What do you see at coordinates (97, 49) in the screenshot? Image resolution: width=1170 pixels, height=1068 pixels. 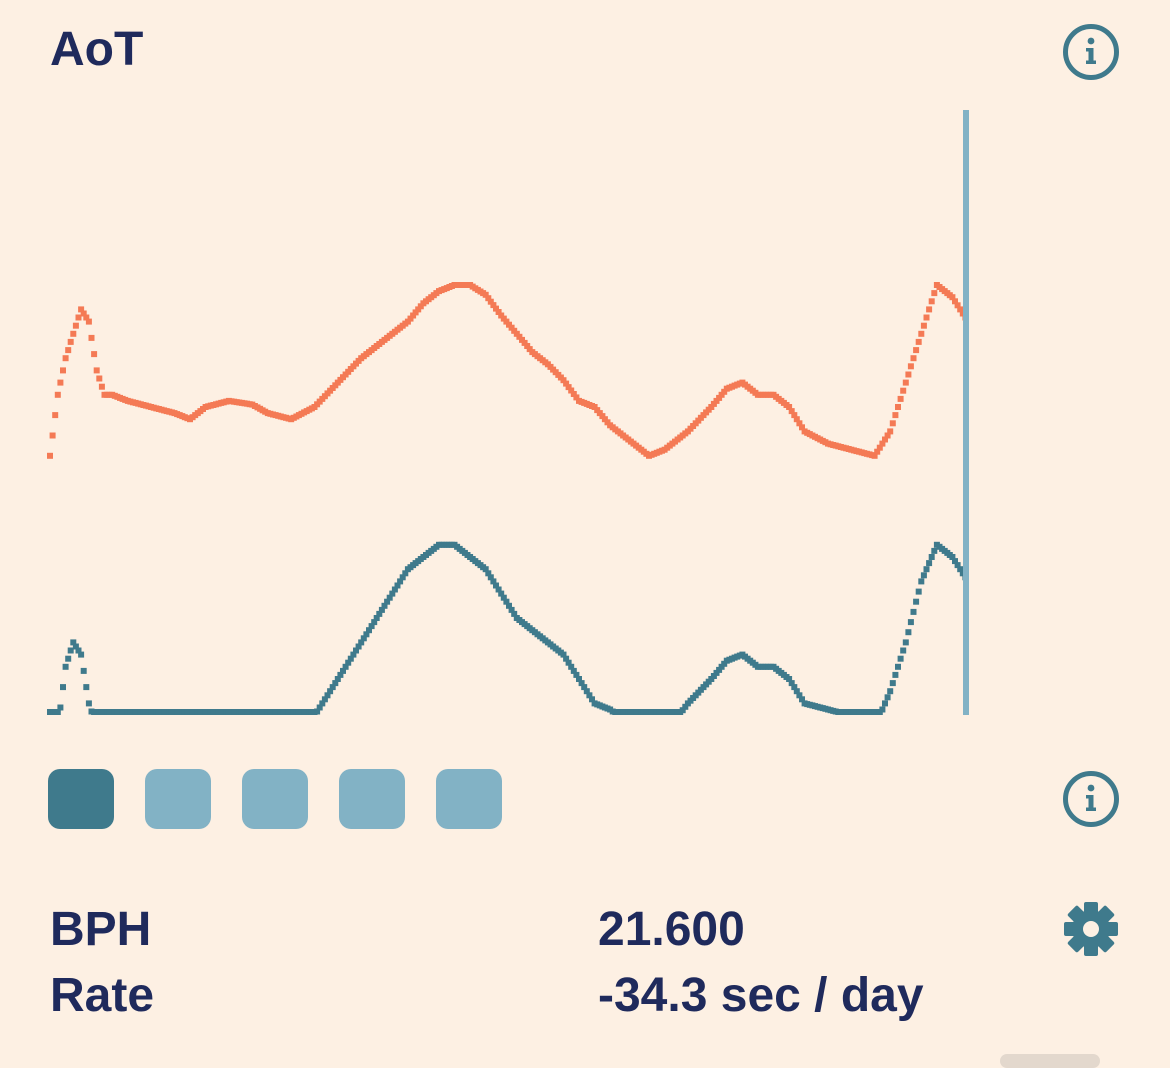 I see `app-title: AoT` at bounding box center [97, 49].